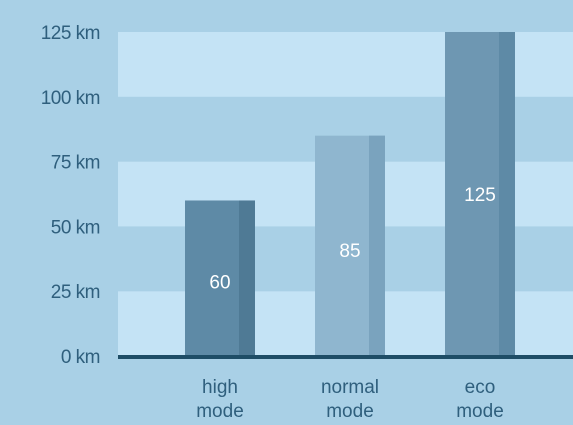 This screenshot has width=573, height=425. What do you see at coordinates (71, 195) in the screenshot?
I see `y-axis-ticks: 0 km 25 km 50 km 75 km 100 km 125 km` at bounding box center [71, 195].